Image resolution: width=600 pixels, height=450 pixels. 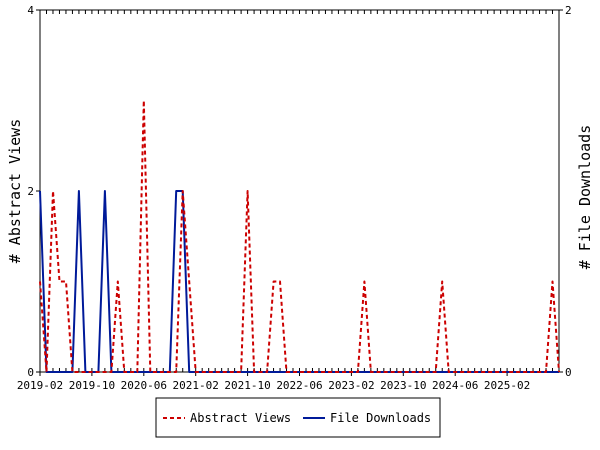 I want to click on x-tick-label: 2024-06, so click(x=455, y=385).